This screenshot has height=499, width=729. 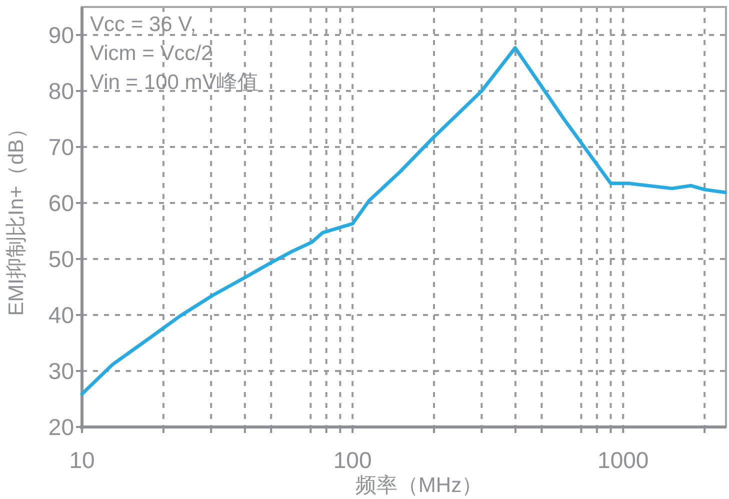 What do you see at coordinates (82, 460) in the screenshot?
I see `x-tick-label: 10` at bounding box center [82, 460].